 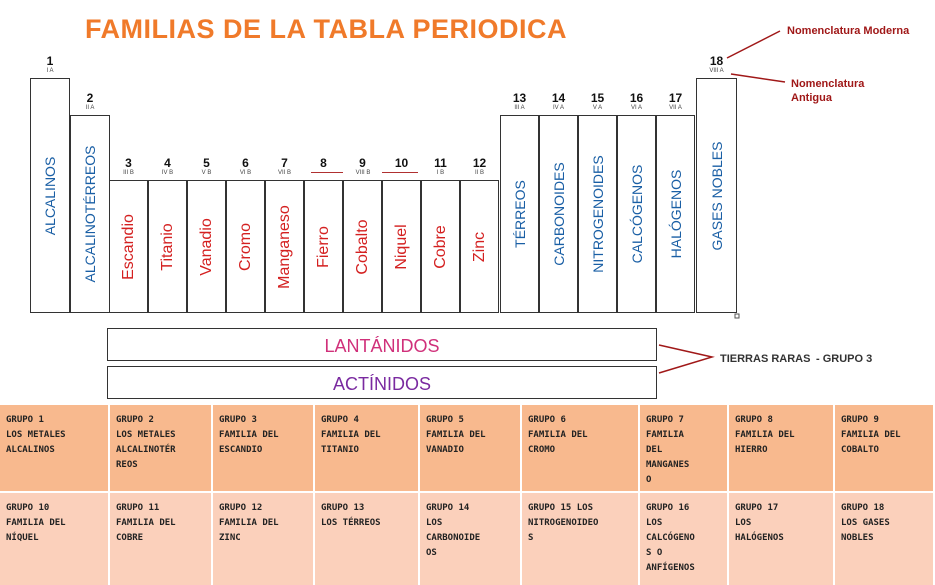 I want to click on group-family-label: CARBONOIDES, so click(x=558, y=214).